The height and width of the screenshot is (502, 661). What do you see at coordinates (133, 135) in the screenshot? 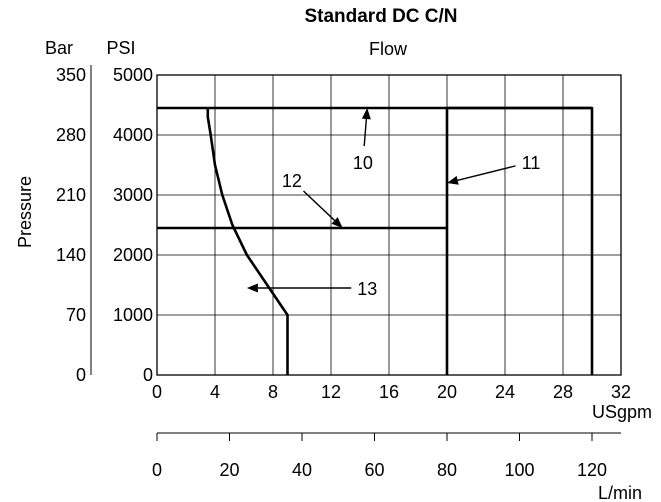
I see `psi-tick-label: 4000` at bounding box center [133, 135].